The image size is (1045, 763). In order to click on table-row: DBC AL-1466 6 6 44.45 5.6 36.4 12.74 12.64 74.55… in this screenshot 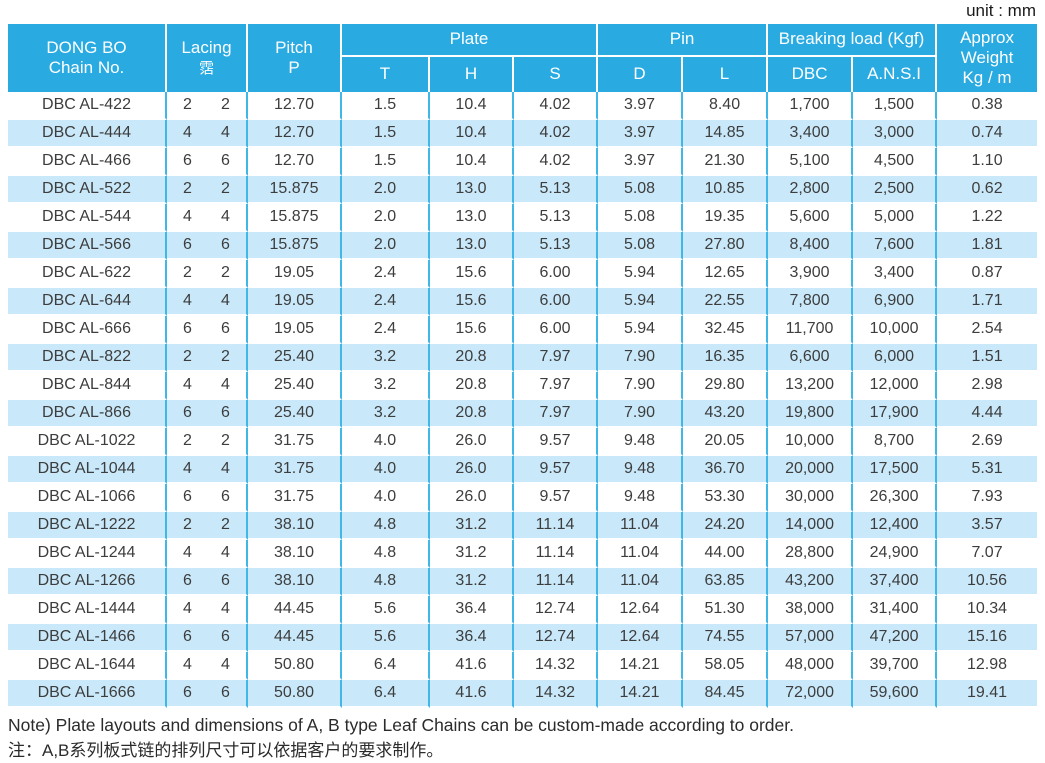, I will do `click(523, 637)`.